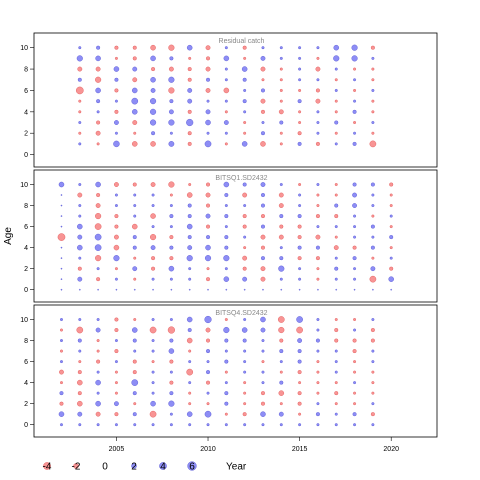 The height and width of the screenshot is (480, 480). I want to click on x-tick-label: 2020, so click(391, 449).